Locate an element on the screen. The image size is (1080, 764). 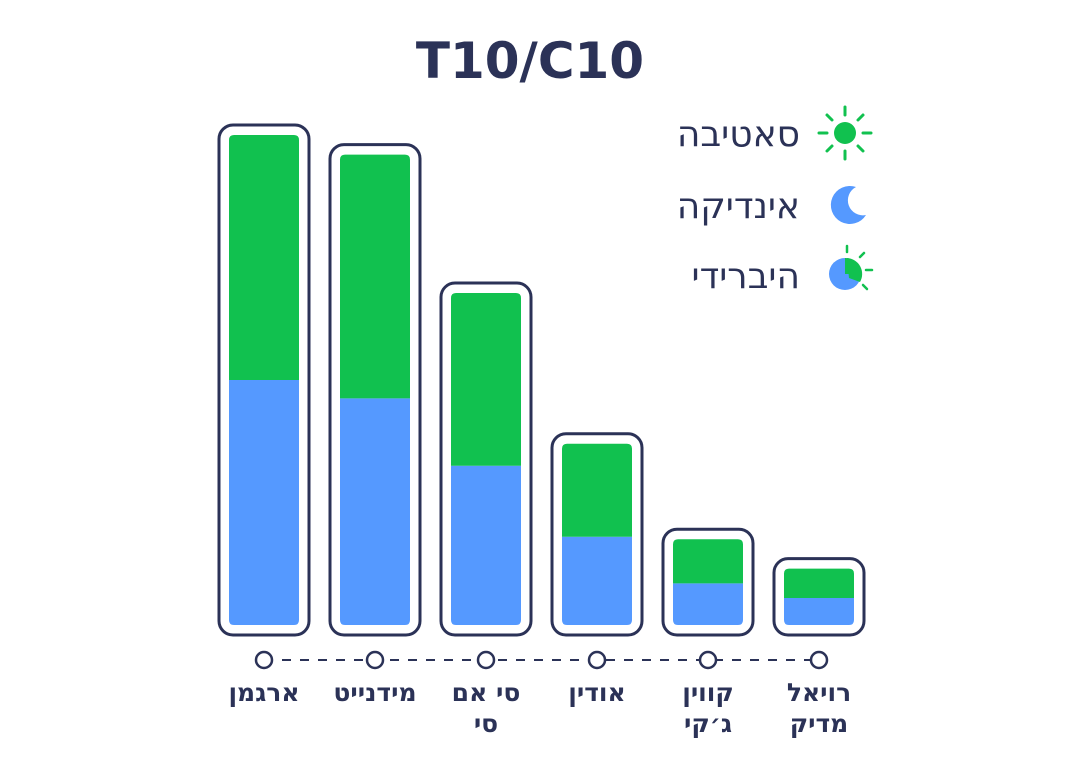
hybrid-icon is located at coordinates (851, 267).